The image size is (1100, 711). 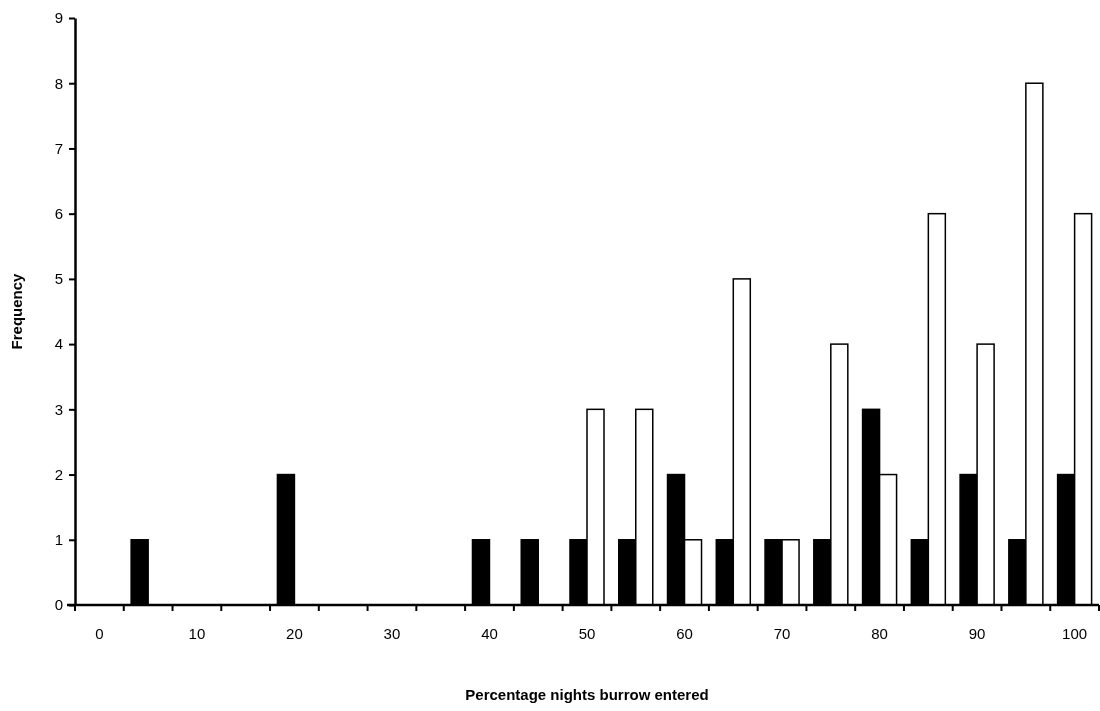 I want to click on y-tick-label: 9, so click(x=58, y=18).